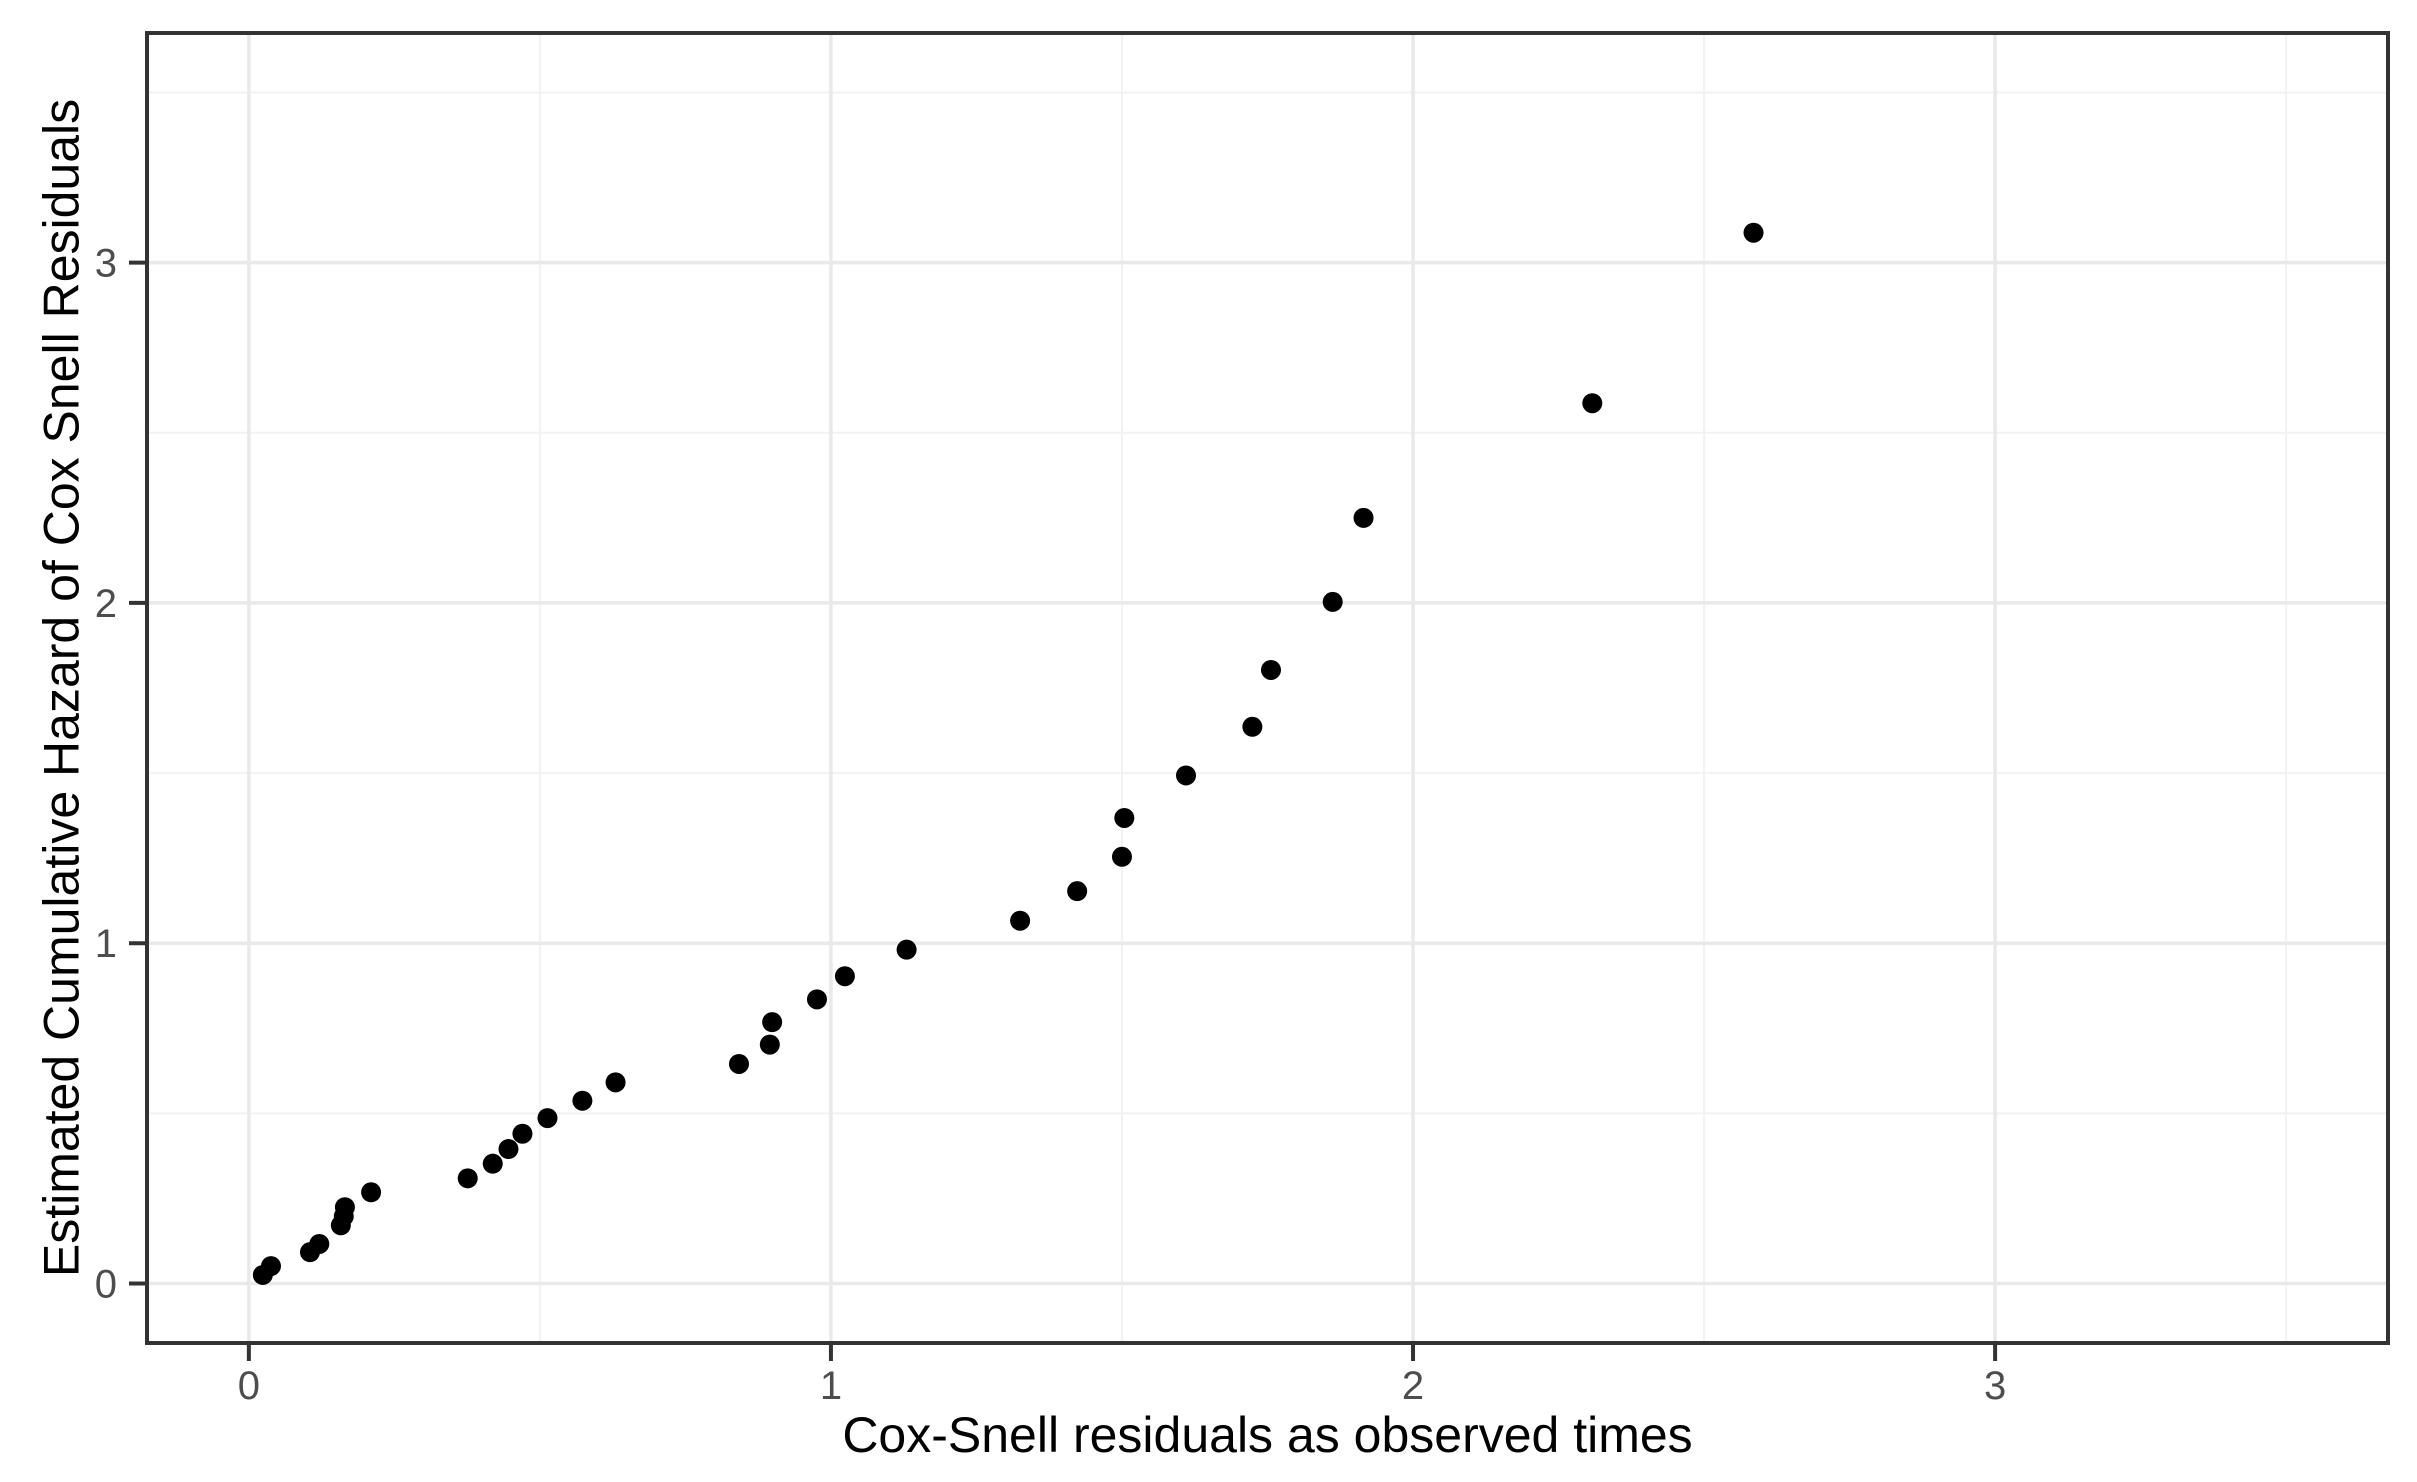  What do you see at coordinates (1267, 1435) in the screenshot?
I see `x-axis-title: Cox-Snell residuals as observed times` at bounding box center [1267, 1435].